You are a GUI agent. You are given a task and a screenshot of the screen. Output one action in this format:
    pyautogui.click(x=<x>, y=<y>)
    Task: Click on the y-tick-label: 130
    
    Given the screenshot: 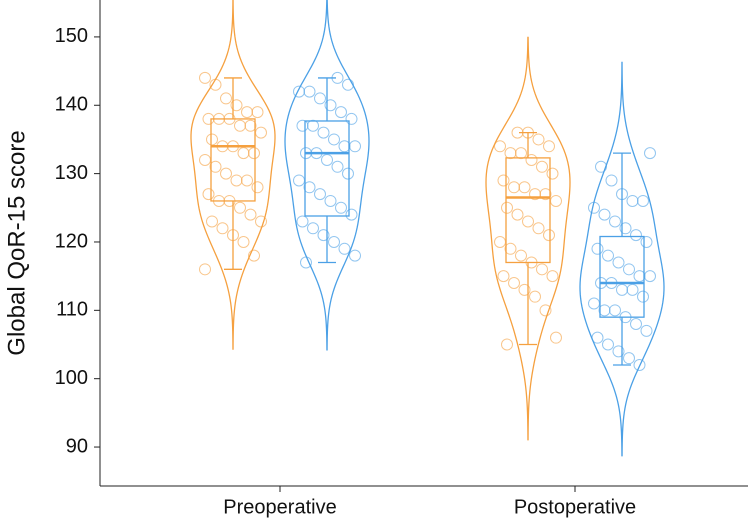 What is the action you would take?
    pyautogui.click(x=71, y=173)
    